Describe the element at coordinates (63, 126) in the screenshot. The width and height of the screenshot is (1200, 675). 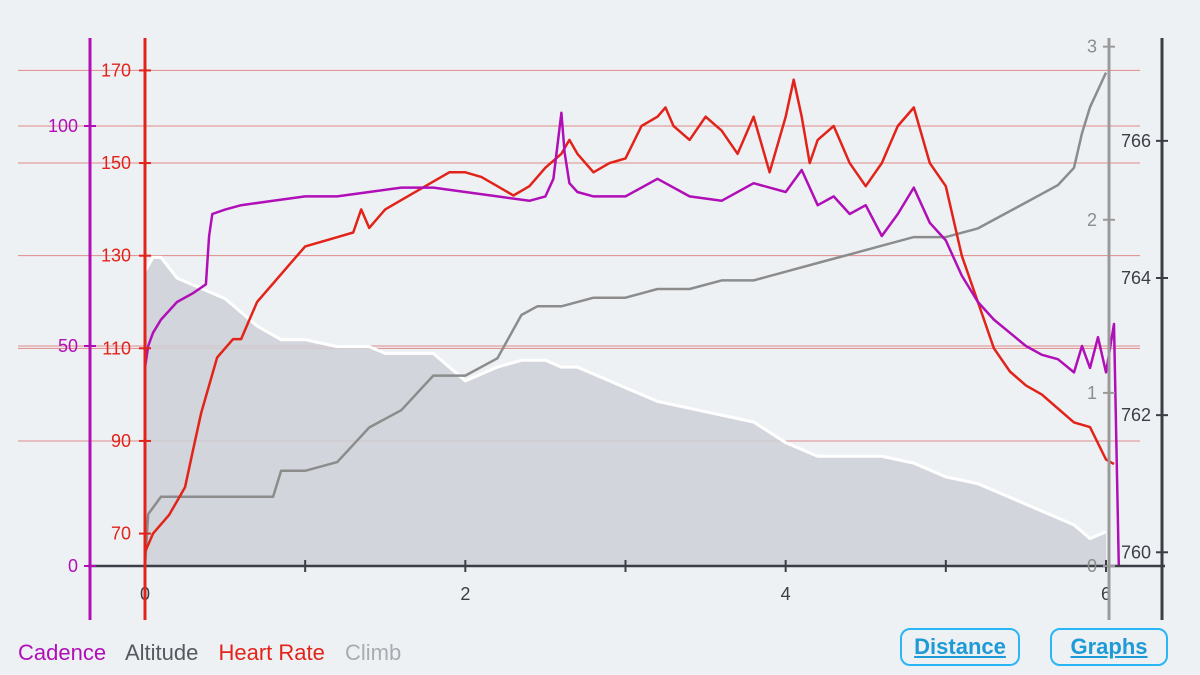
I see `cadence-tick-label: 100` at that location.